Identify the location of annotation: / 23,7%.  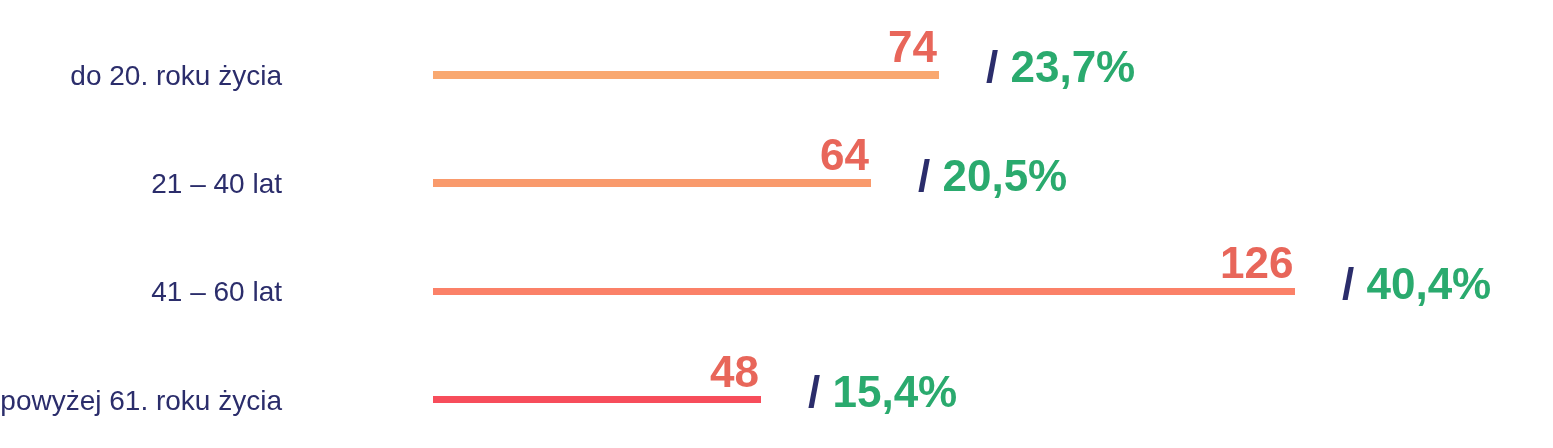
(1061, 66).